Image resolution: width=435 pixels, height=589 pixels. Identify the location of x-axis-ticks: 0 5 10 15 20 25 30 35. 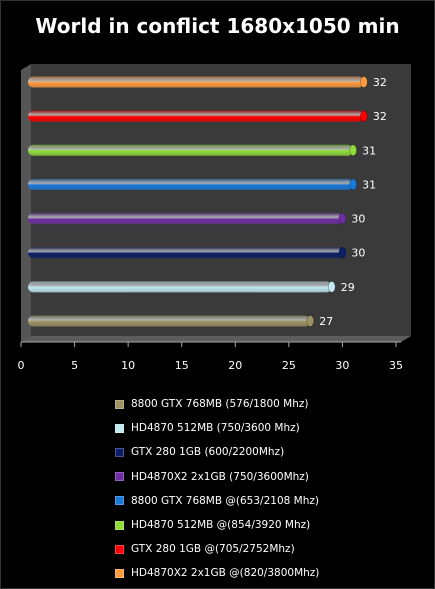
(210, 357).